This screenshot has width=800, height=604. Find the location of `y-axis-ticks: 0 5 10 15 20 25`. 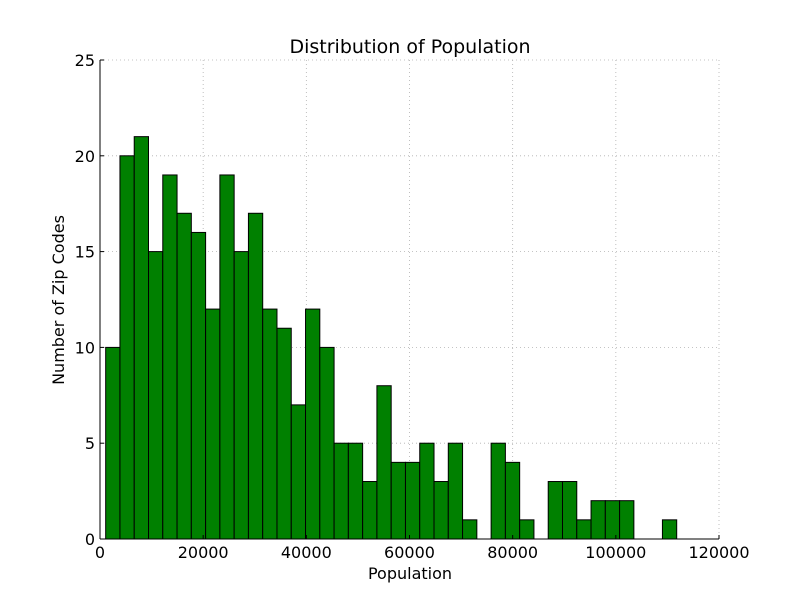

y-axis-ticks: 0 5 10 15 20 25 is located at coordinates (89, 300).